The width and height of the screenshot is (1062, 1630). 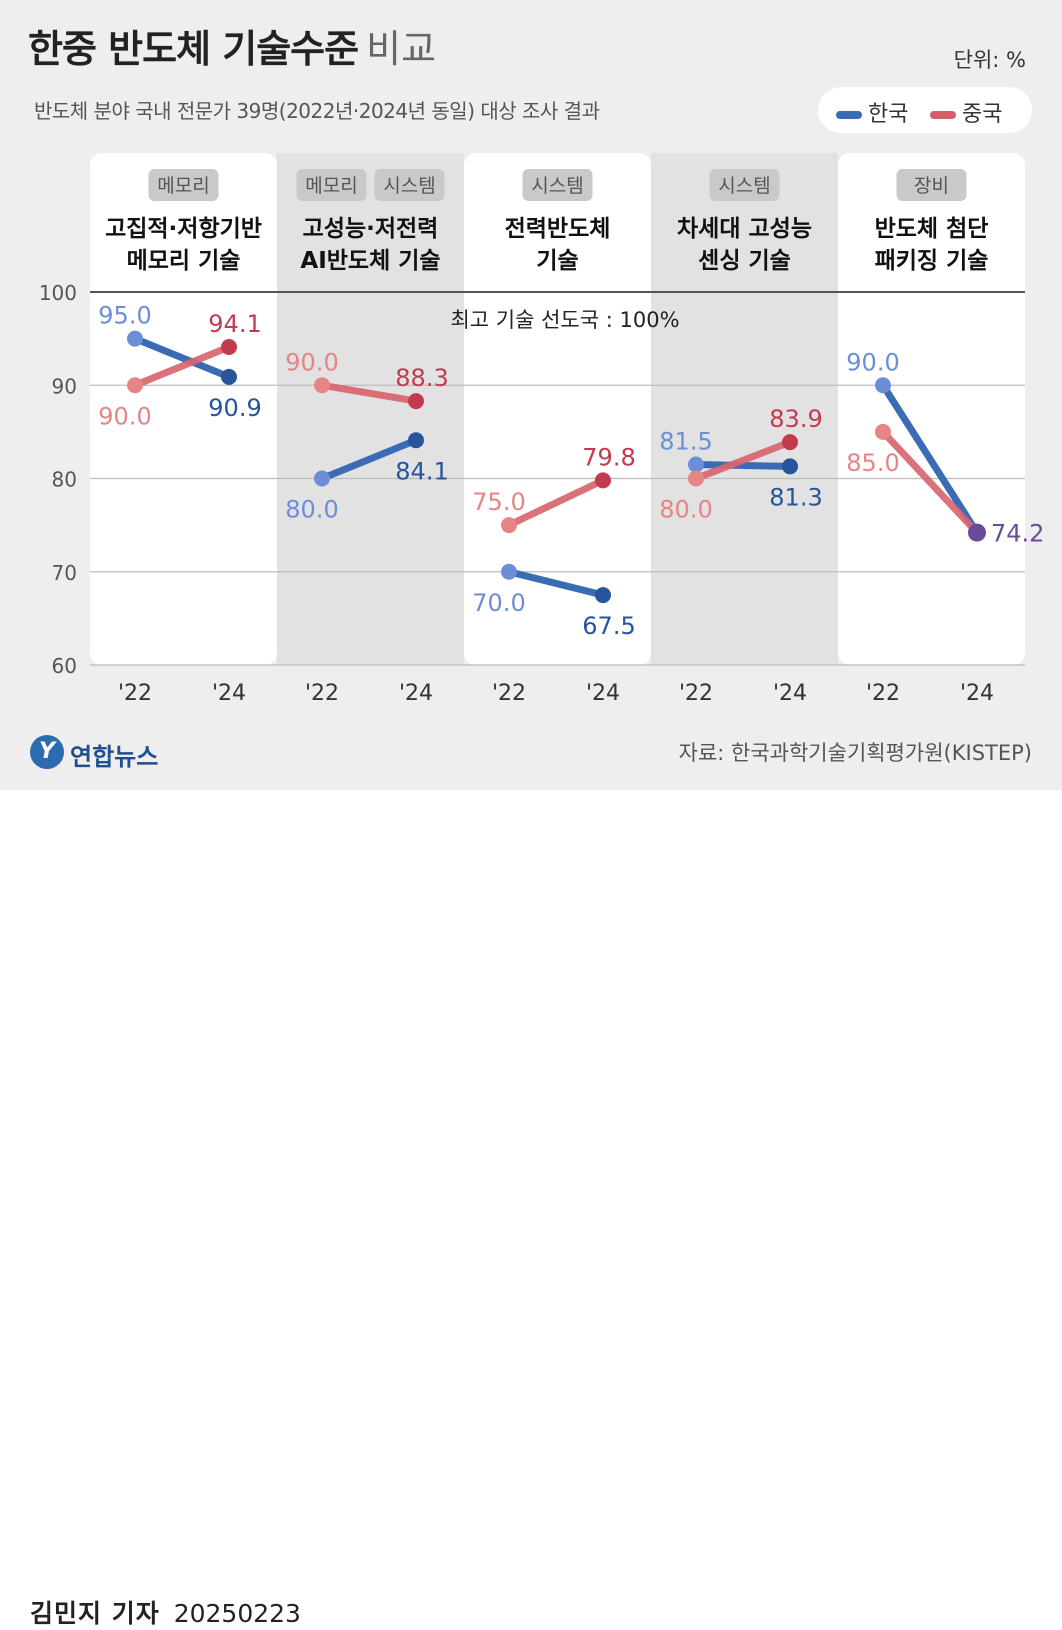 I want to click on china-label-24-4: 83.9, so click(x=795, y=419).